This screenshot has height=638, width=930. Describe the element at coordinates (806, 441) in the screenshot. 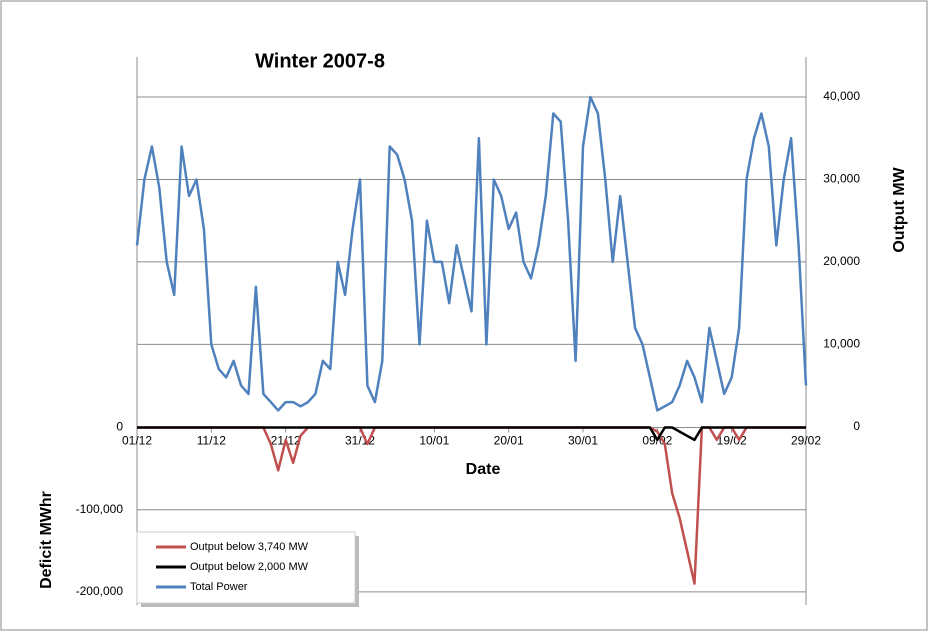

I see `x-tick-label: 29/02` at that location.